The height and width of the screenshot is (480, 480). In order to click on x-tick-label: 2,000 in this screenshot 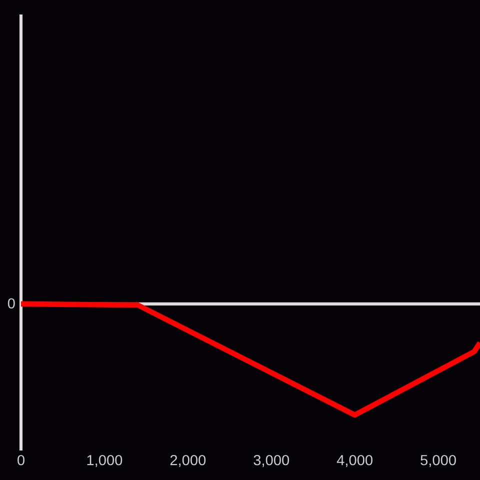, I will do `click(188, 460)`.